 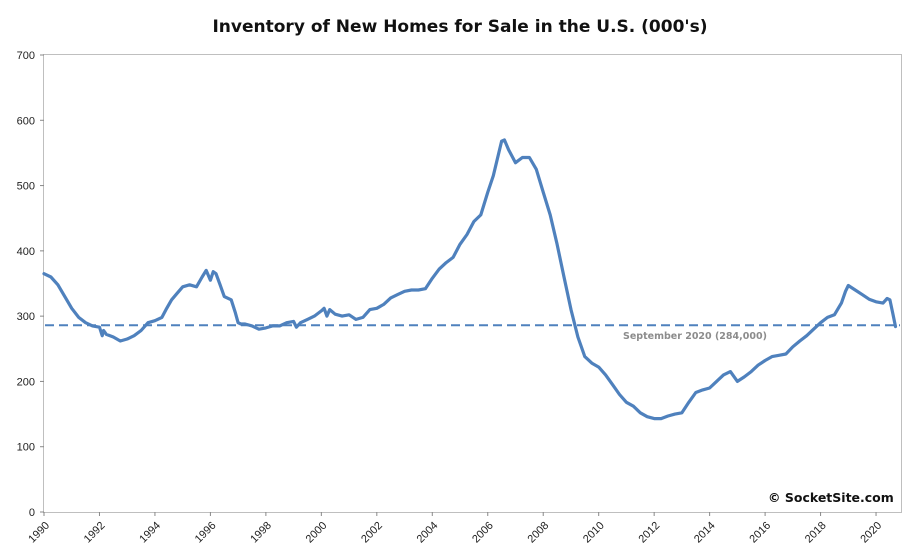 I want to click on credit-label: © SocketSite.com, so click(x=831, y=497).